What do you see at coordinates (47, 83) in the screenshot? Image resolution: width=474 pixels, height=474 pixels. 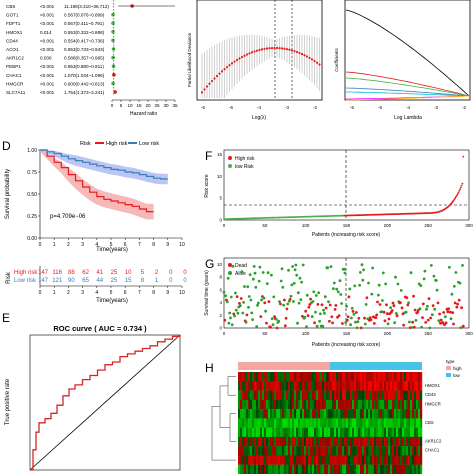 I see `panel-a-pvalue: <0.001` at bounding box center [47, 83].